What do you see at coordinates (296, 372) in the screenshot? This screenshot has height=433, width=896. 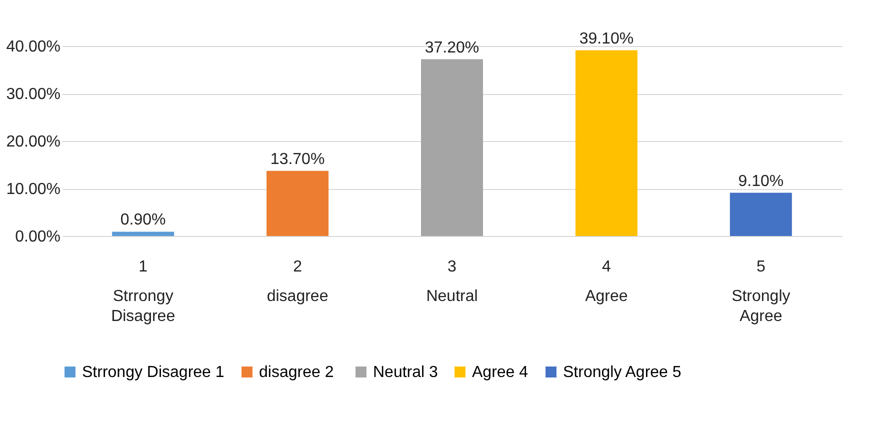 I see `legend-label: disagree 2` at bounding box center [296, 372].